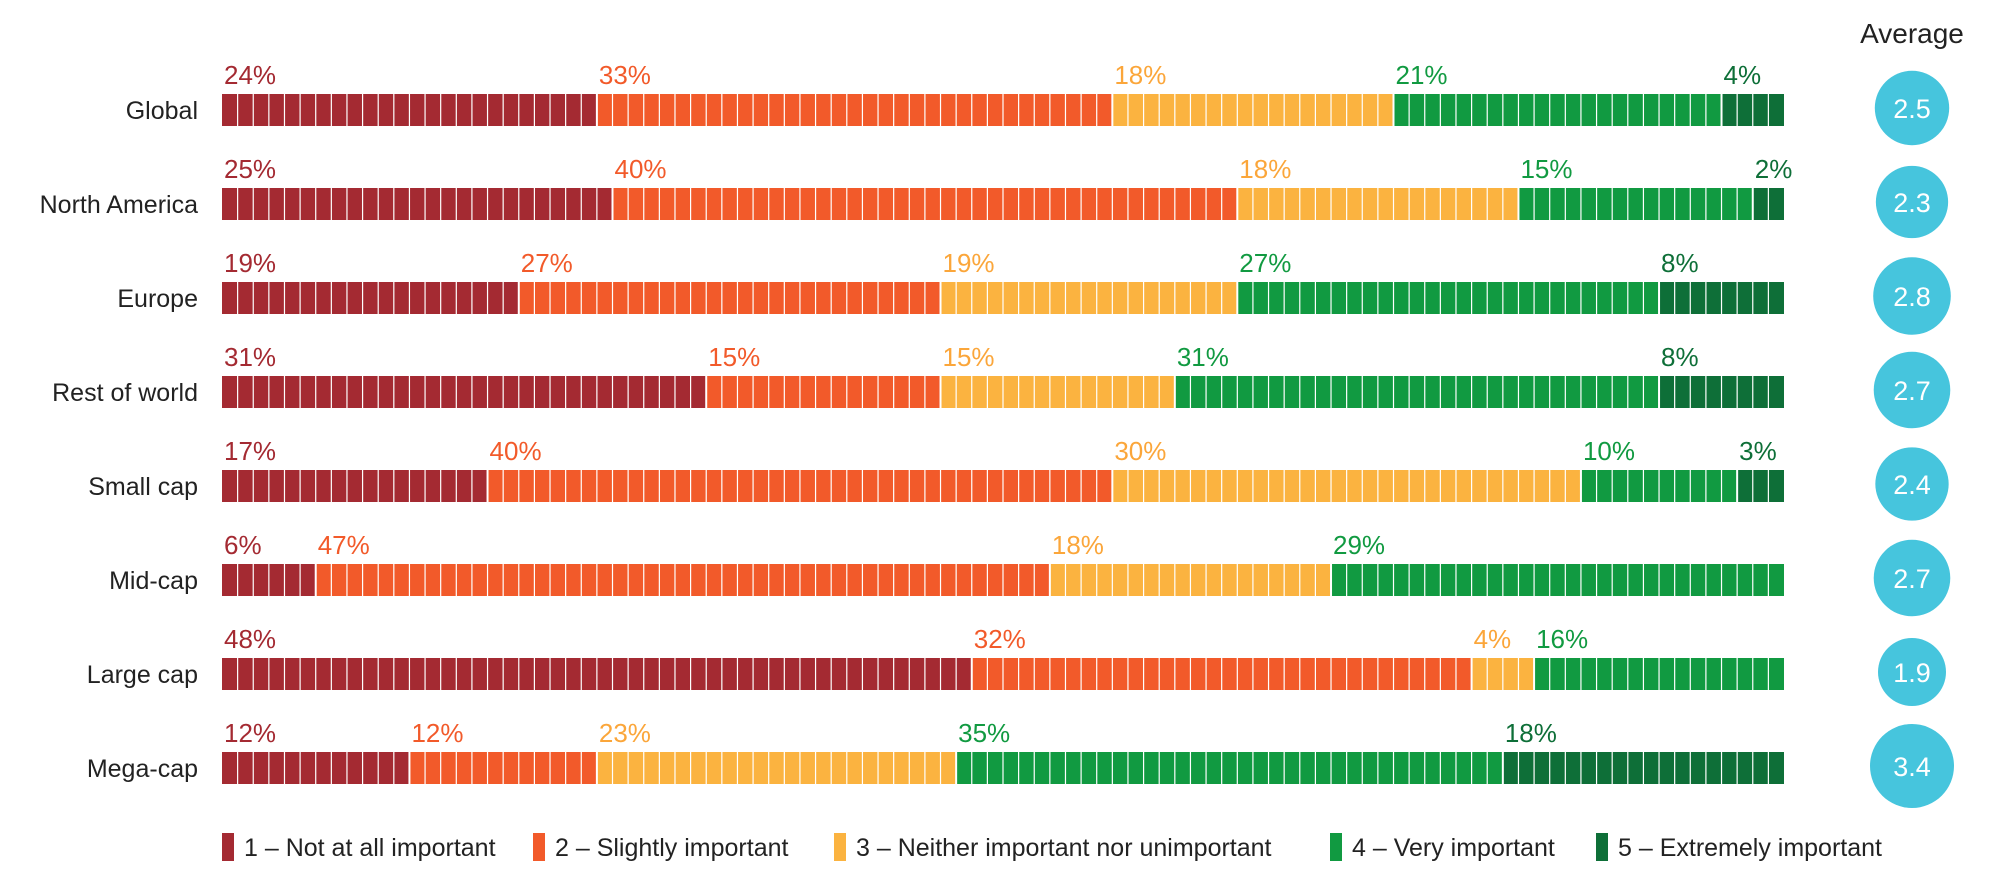 This screenshot has height=886, width=2000. I want to click on chart-row: Mid-cap 6% 47% 18% 29% 2.7, so click(1030, 573).